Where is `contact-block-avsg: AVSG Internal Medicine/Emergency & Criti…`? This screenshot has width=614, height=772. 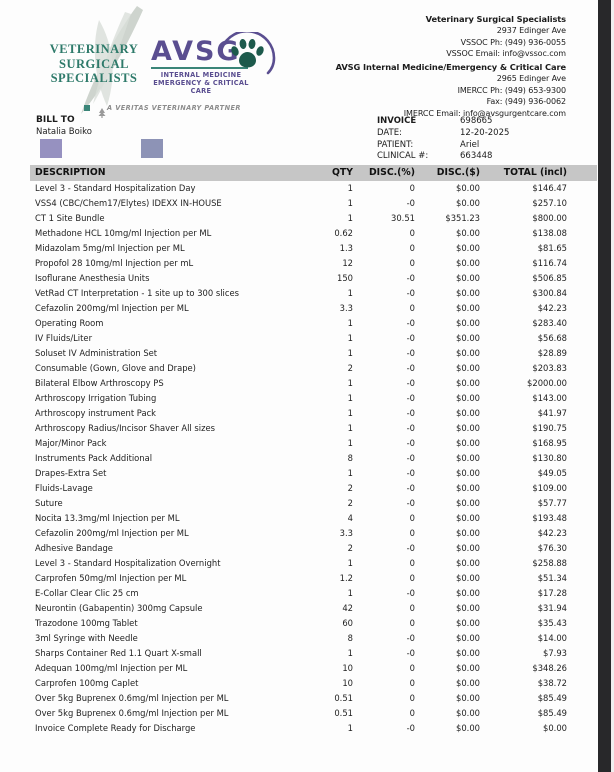 contact-block-avsg: AVSG Internal Medicine/Emergency & Criti… is located at coordinates (451, 90).